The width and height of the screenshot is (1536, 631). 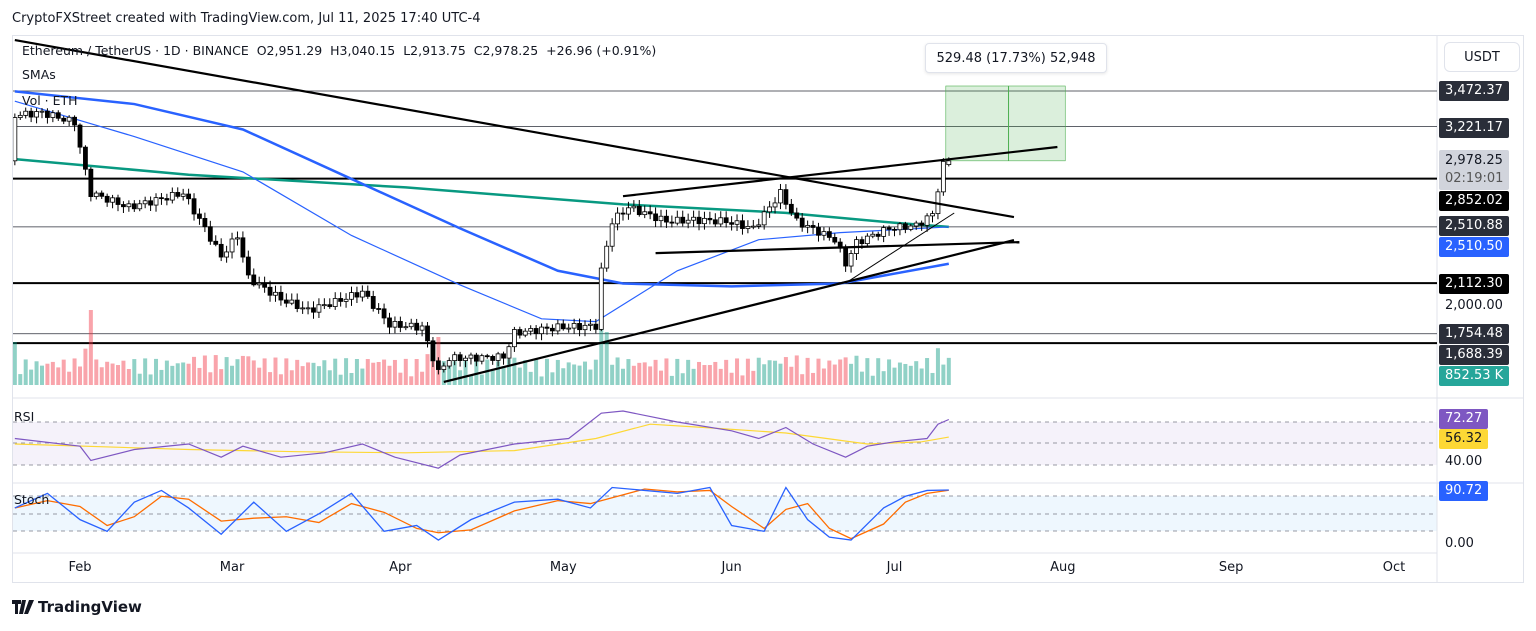 What do you see at coordinates (232, 567) in the screenshot?
I see `time-axis-label: Mar` at bounding box center [232, 567].